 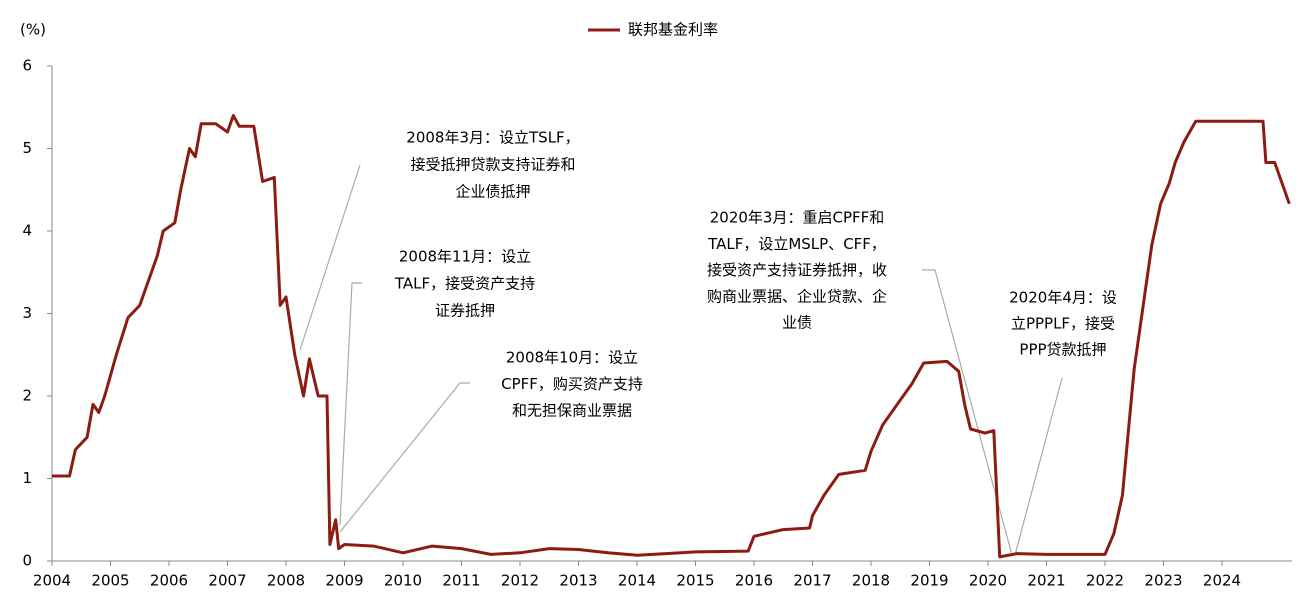 I want to click on annotation: 企业债抵押, so click(x=492, y=192).